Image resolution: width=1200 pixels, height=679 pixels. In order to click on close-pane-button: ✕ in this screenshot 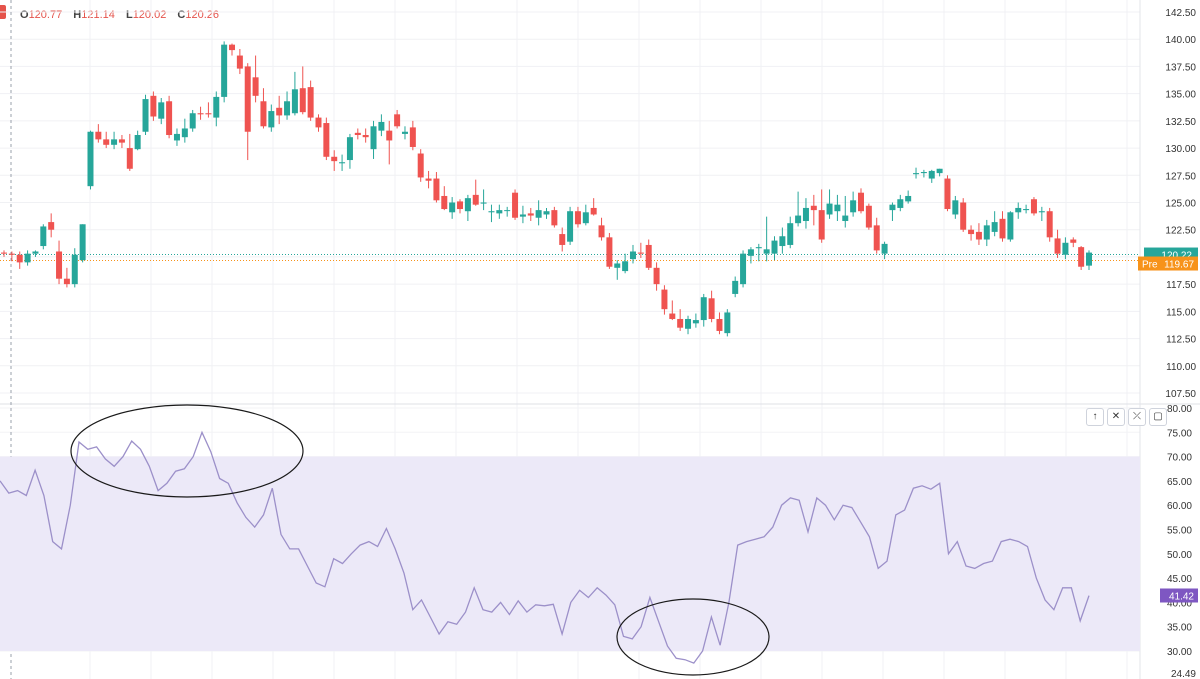, I will do `click(1116, 417)`.